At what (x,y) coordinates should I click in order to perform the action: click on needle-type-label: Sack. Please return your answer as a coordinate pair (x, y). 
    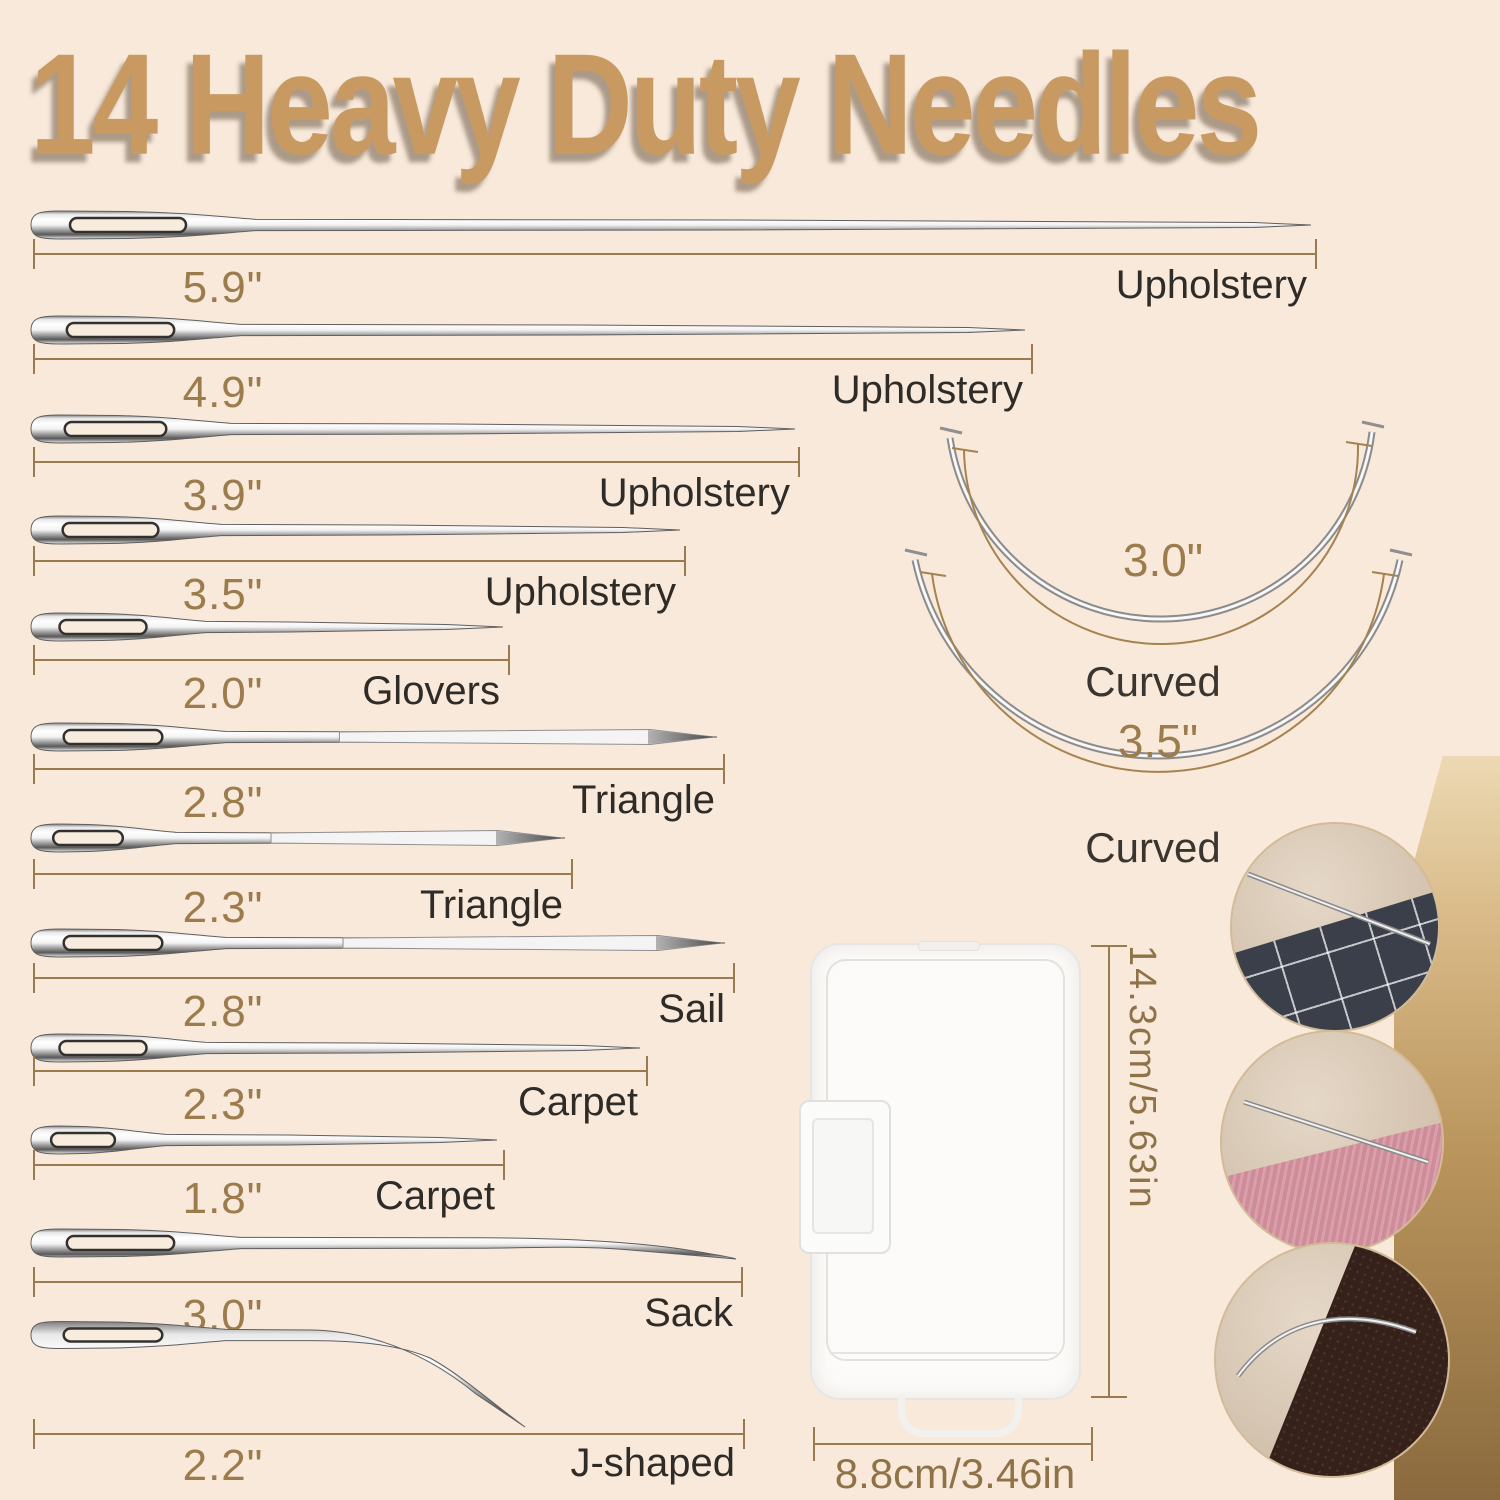
    Looking at the image, I should click on (688, 1313).